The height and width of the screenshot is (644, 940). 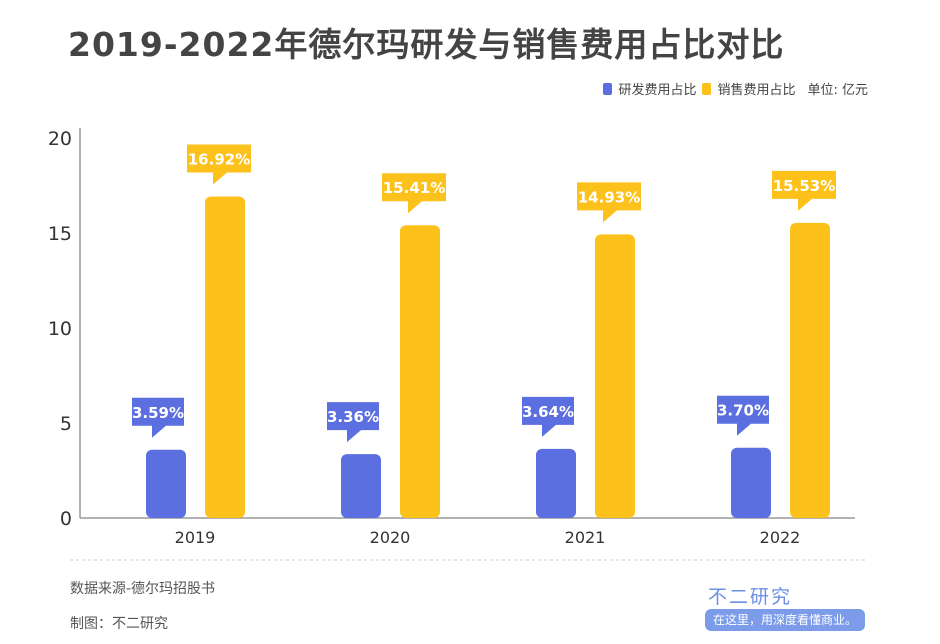 I want to click on legend: 研发费用占比 销售费用占比 单位: 亿元, so click(x=735, y=88).